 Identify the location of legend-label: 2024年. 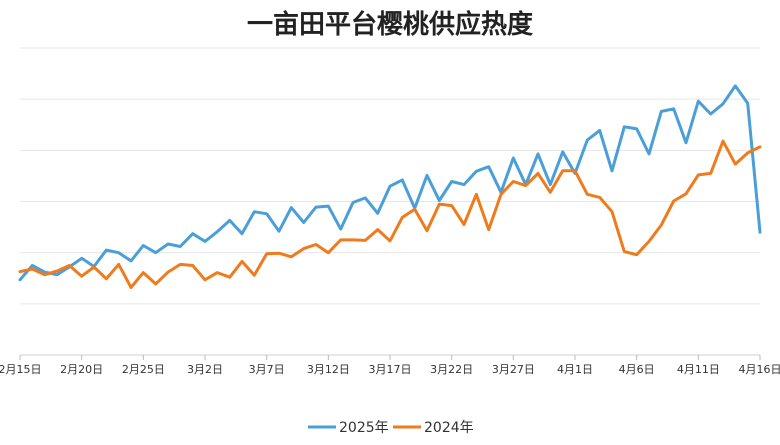
(449, 428).